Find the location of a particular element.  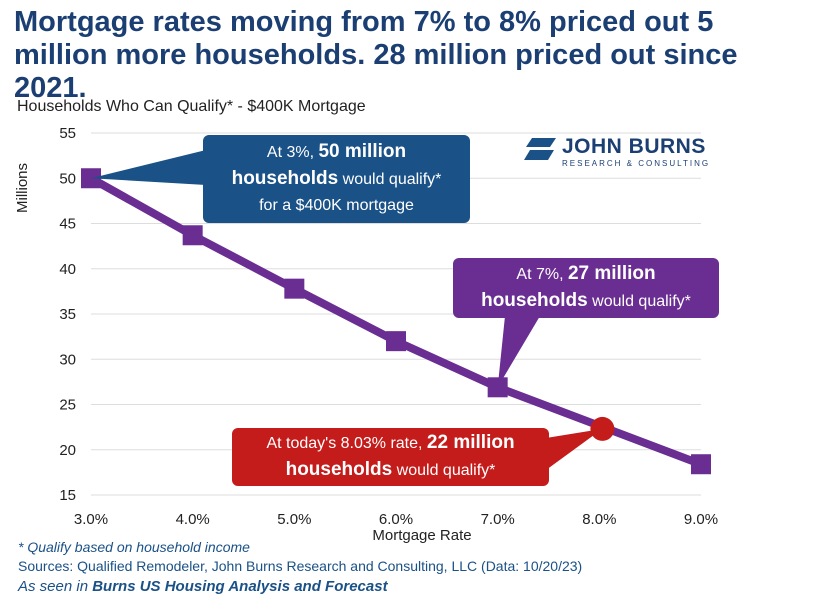

callout-7-count: 27 million is located at coordinates (611, 273).